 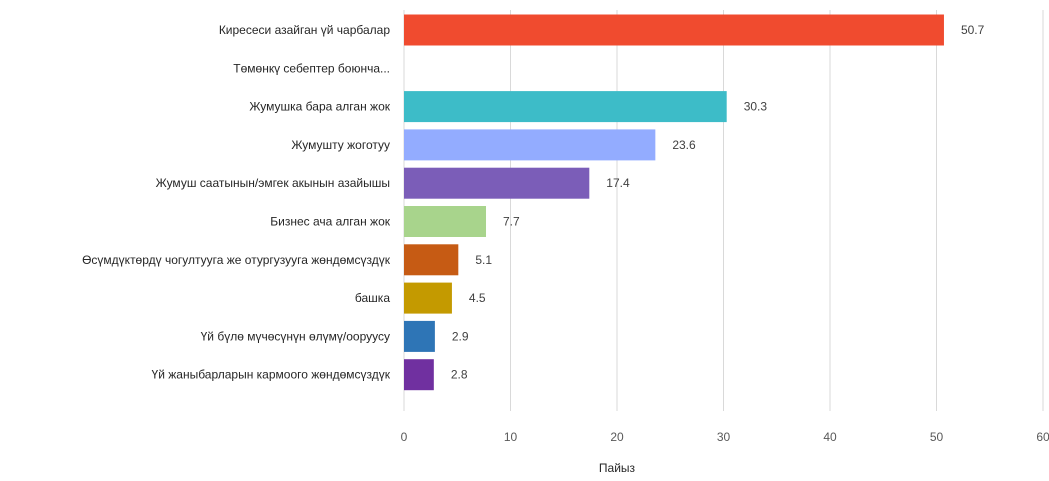 What do you see at coordinates (511, 222) in the screenshot?
I see `data-label: 7.7` at bounding box center [511, 222].